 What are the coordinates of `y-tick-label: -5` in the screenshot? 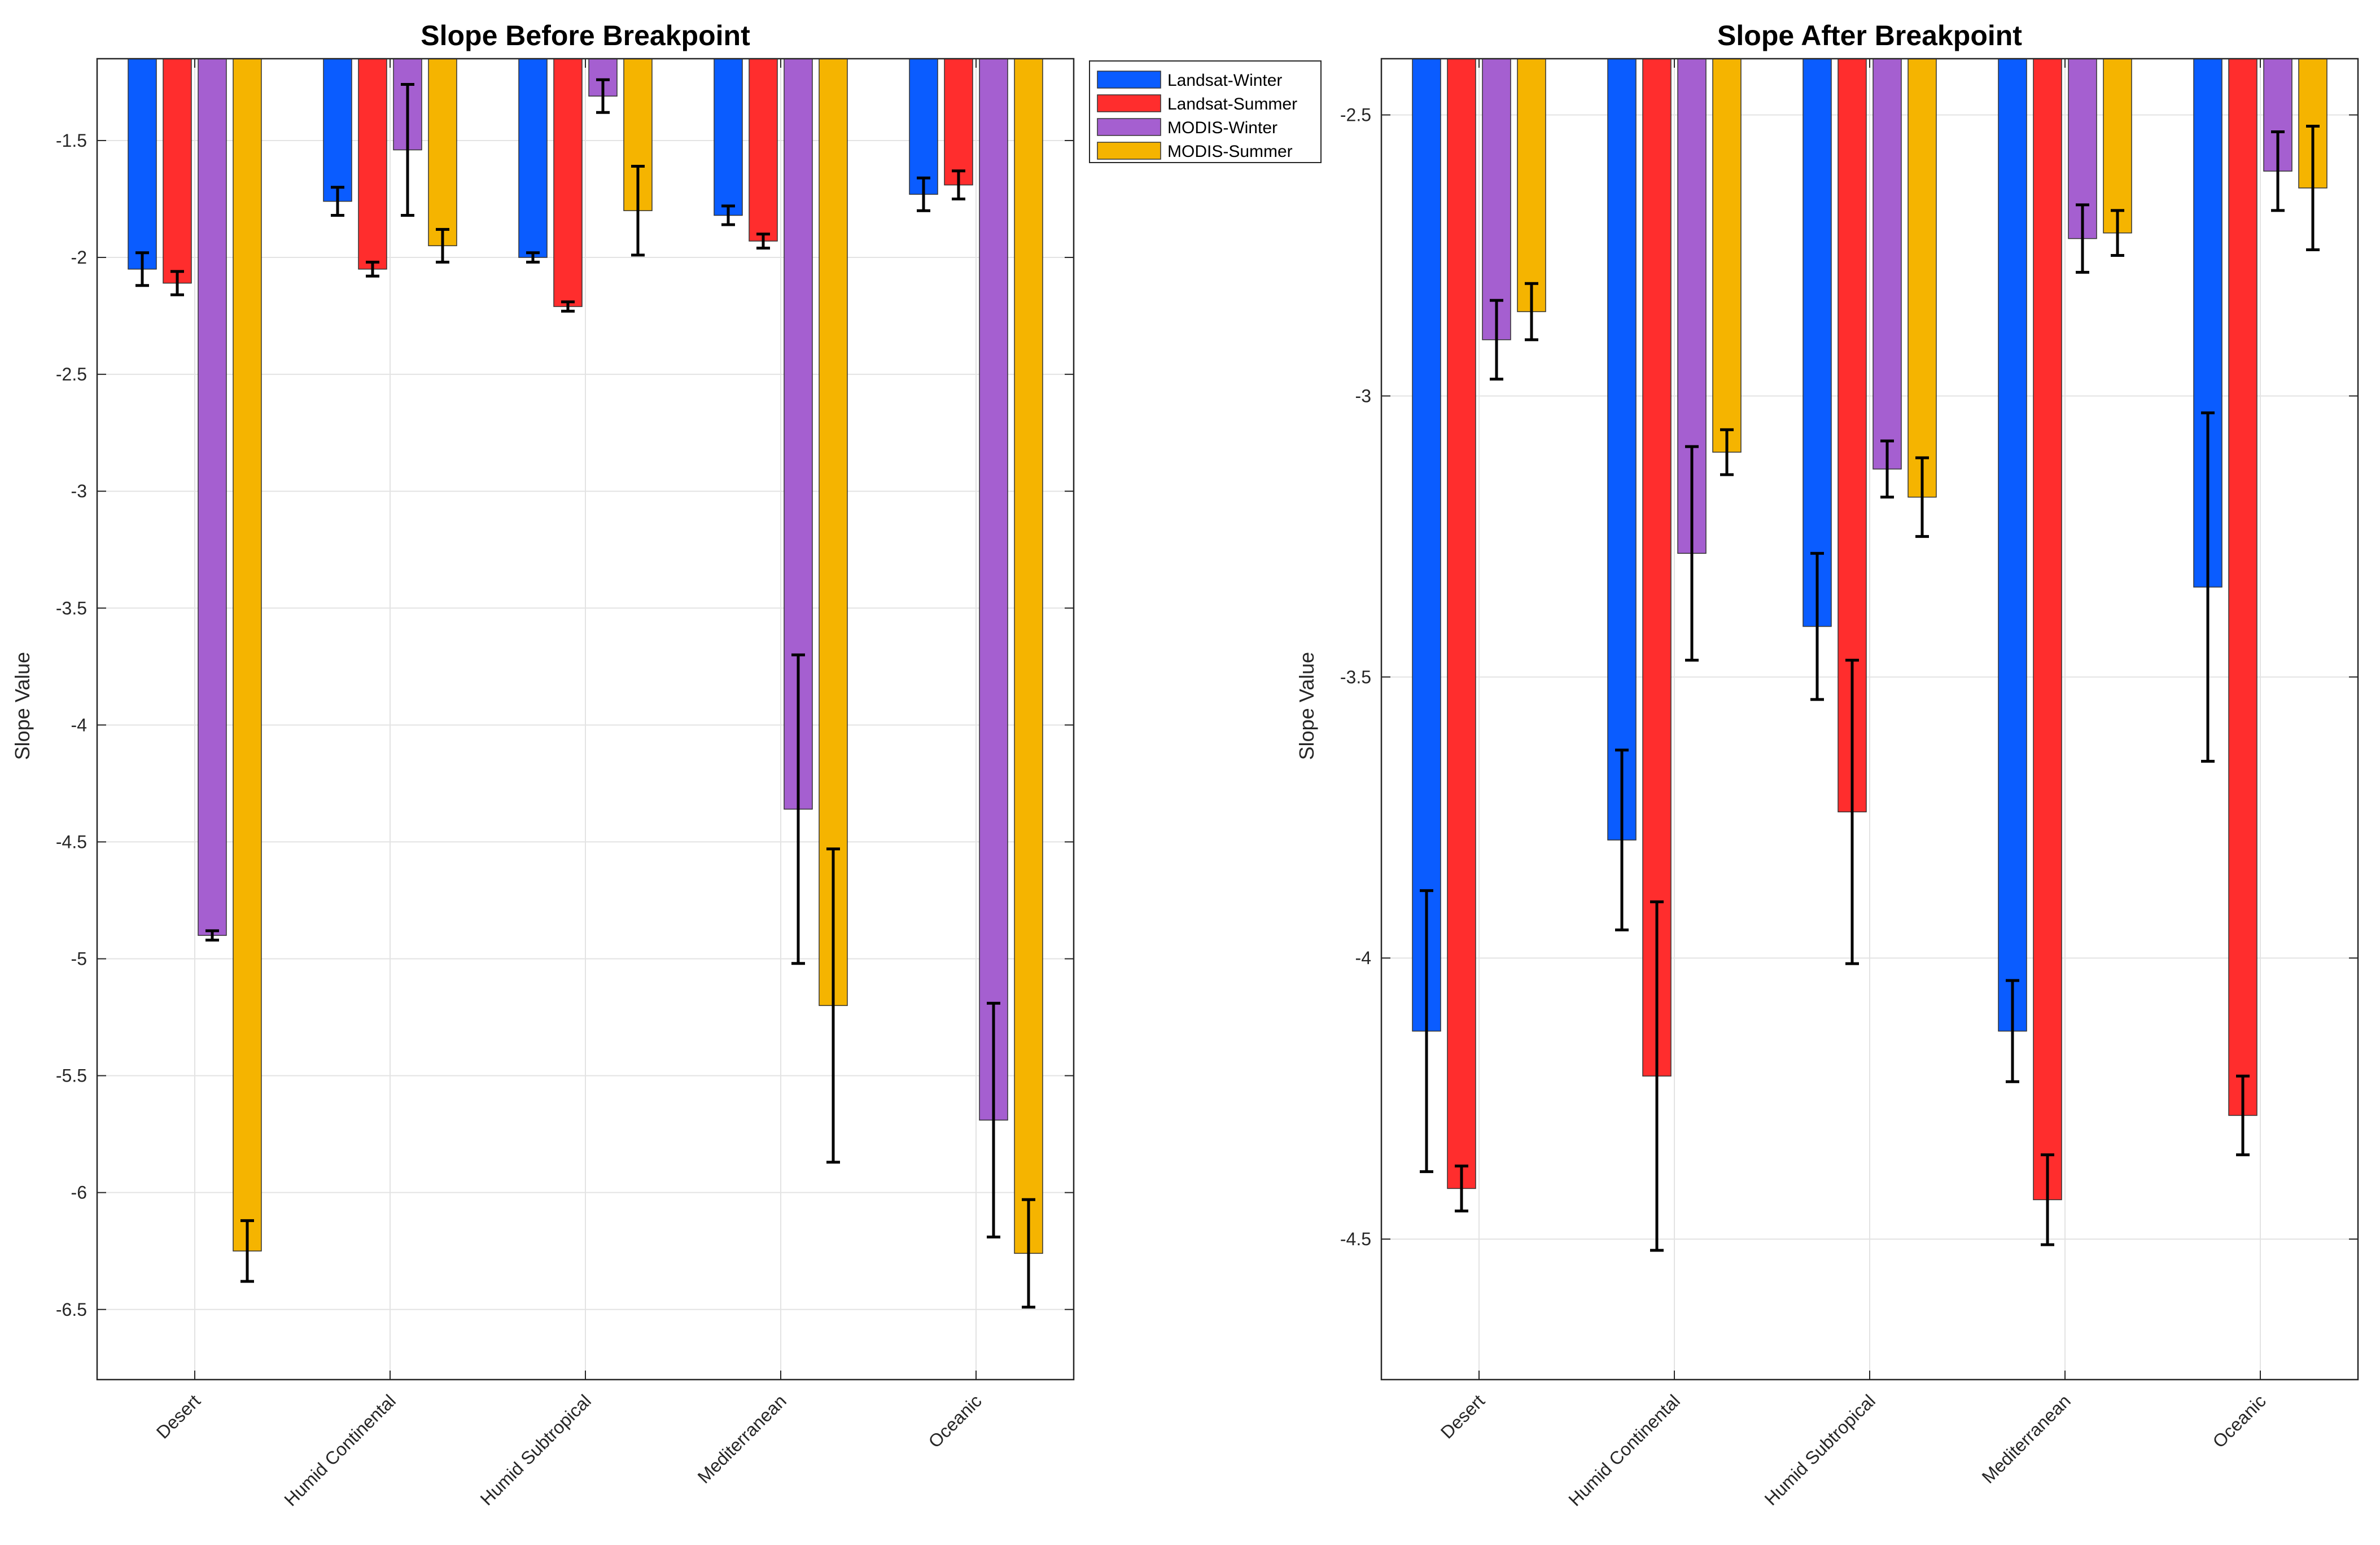 It's located at (79, 959).